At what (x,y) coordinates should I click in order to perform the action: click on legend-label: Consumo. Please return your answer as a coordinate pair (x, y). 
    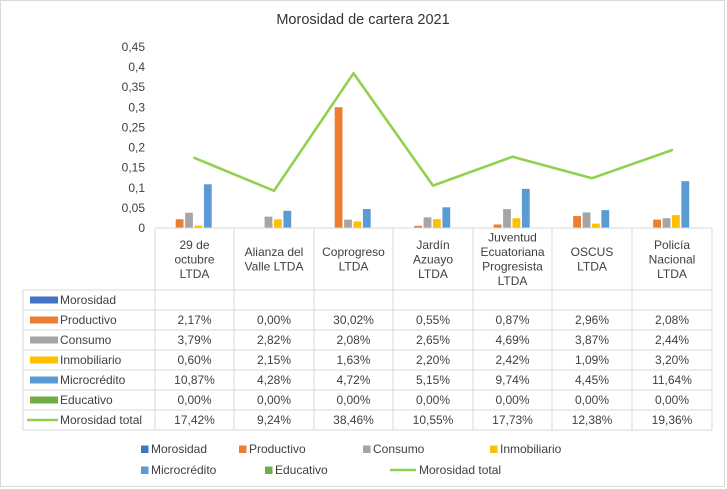
    Looking at the image, I should click on (399, 449).